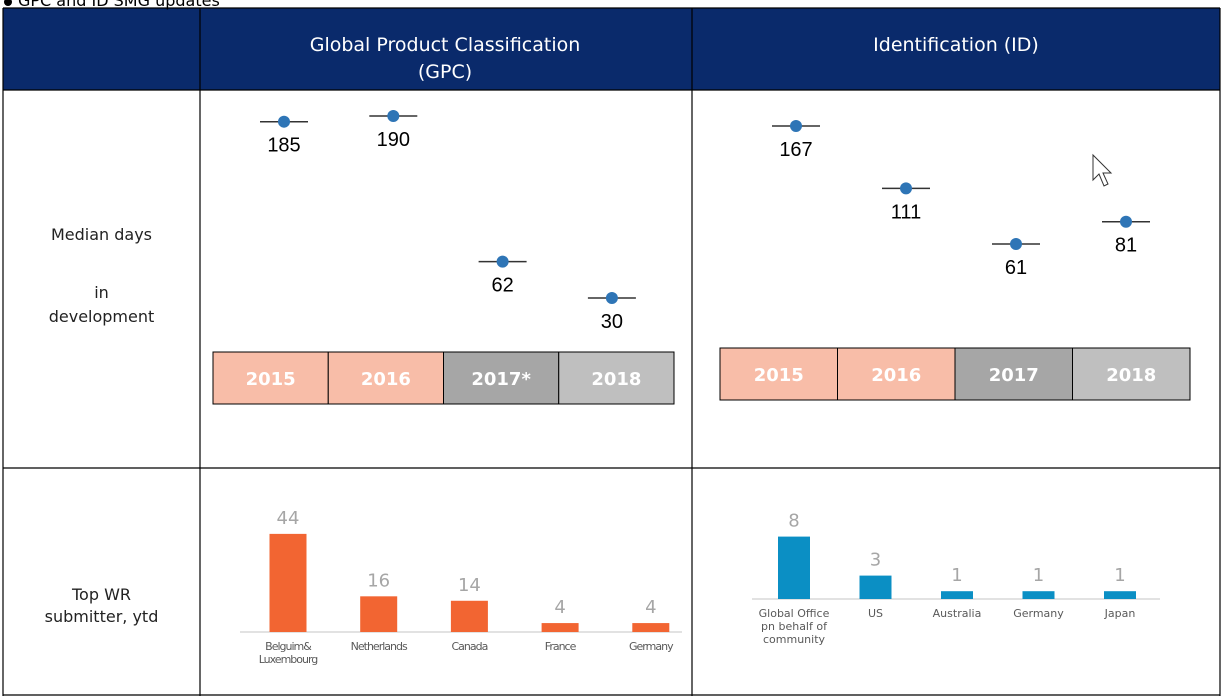 The width and height of the screenshot is (1223, 696). Describe the element at coordinates (445, 58) in the screenshot. I see `column-header: Global Product Classification (GPC)` at that location.